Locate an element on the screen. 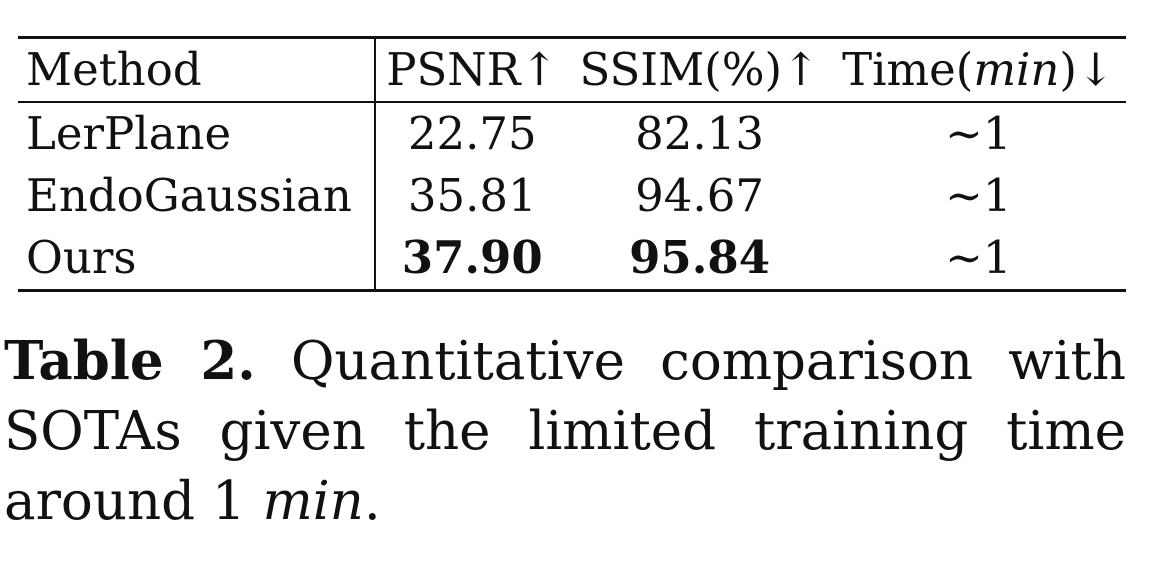 Image resolution: width=1172 pixels, height=564 pixels. table-row-endogaussian: EndoGaussian 35.81 94.67 ∼1 is located at coordinates (572, 196).